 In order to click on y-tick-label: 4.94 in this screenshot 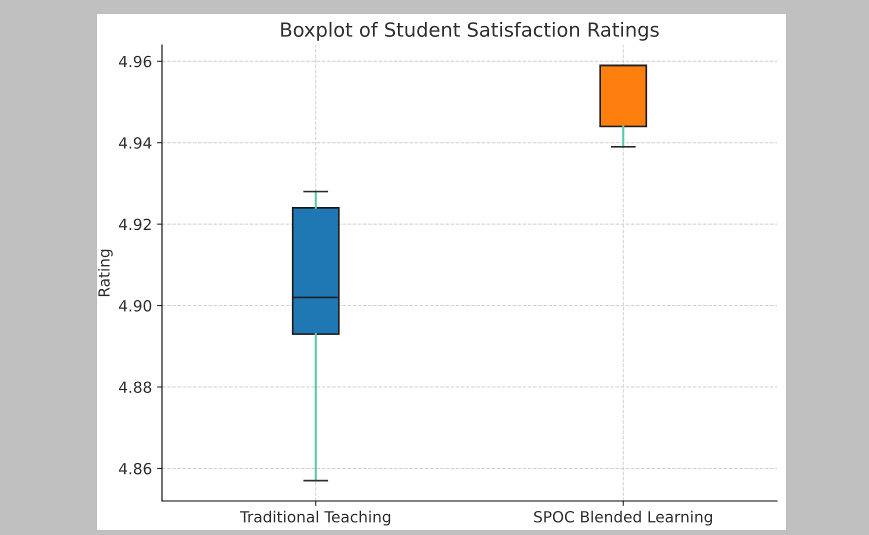, I will do `click(135, 143)`.